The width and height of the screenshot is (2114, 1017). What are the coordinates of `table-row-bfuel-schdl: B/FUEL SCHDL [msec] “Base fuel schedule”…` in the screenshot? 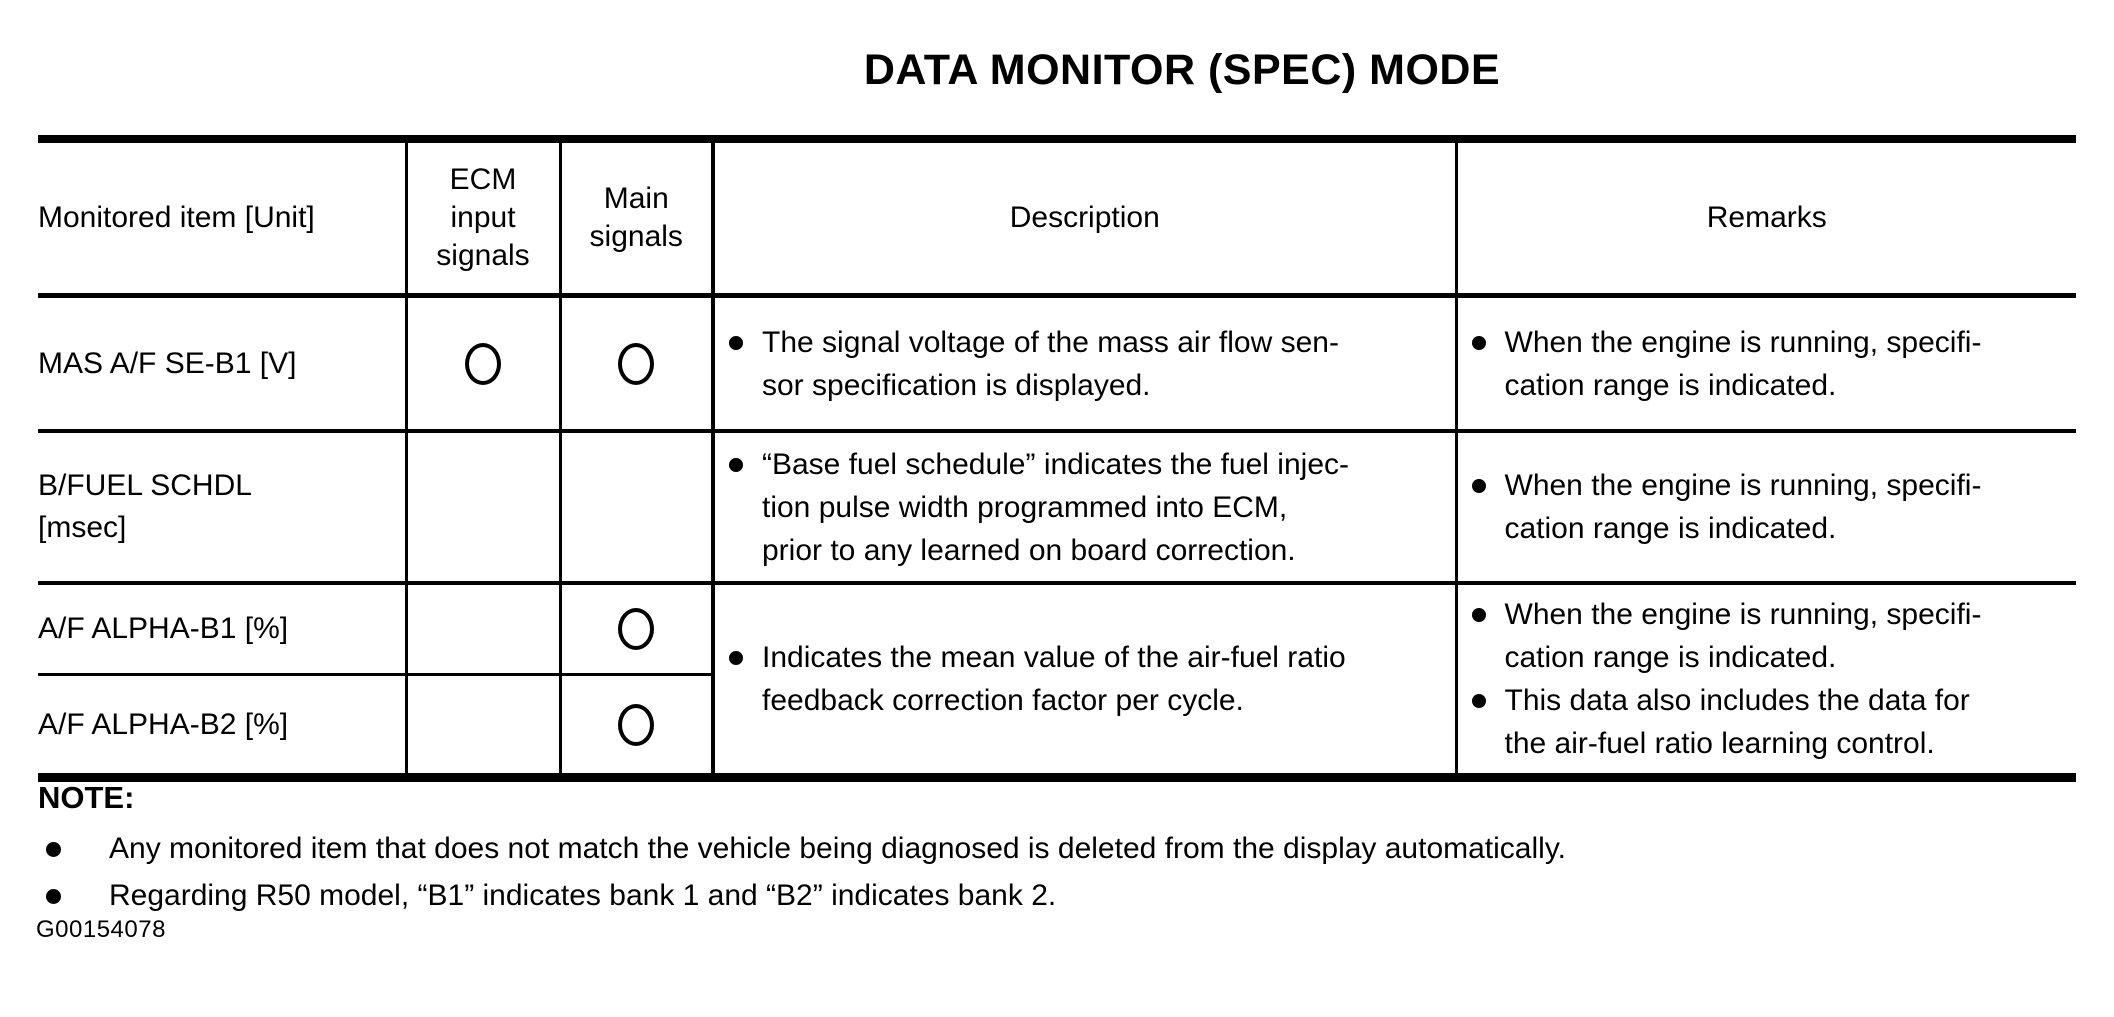 It's located at (1057, 508).